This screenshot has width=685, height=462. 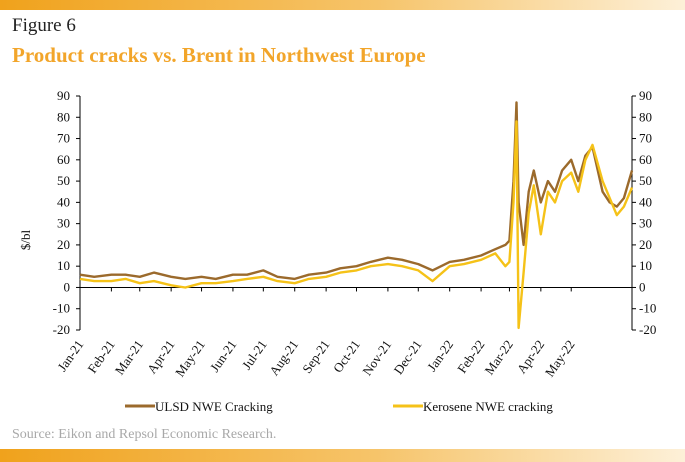 What do you see at coordinates (63, 265) in the screenshot?
I see `y-tick-label: 10` at bounding box center [63, 265].